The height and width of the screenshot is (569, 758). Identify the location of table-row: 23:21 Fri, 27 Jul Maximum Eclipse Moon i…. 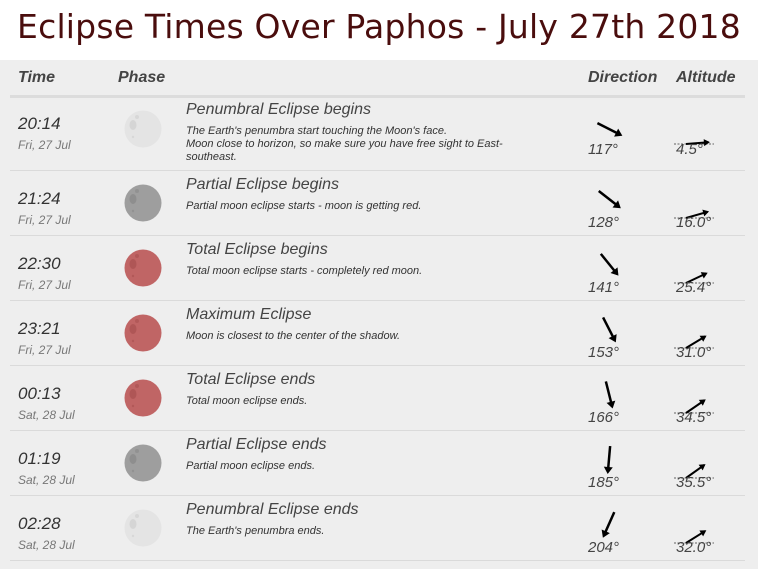
(377, 333).